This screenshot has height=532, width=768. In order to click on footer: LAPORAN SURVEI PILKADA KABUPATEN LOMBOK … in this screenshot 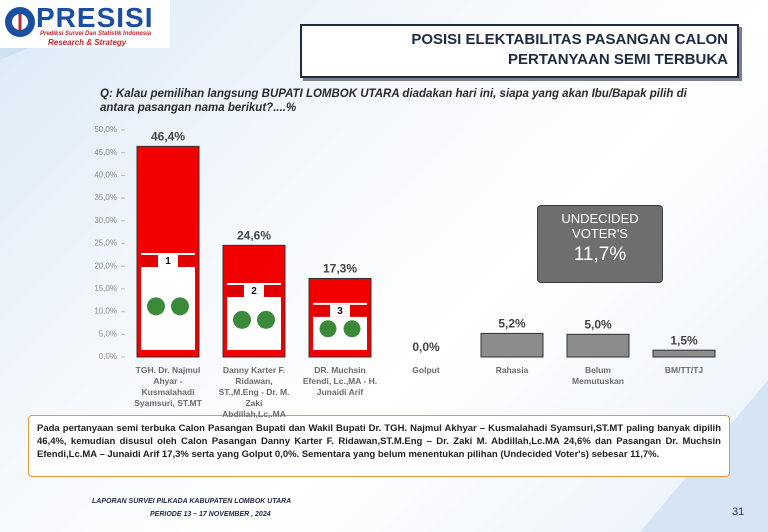, I will do `click(192, 501)`.